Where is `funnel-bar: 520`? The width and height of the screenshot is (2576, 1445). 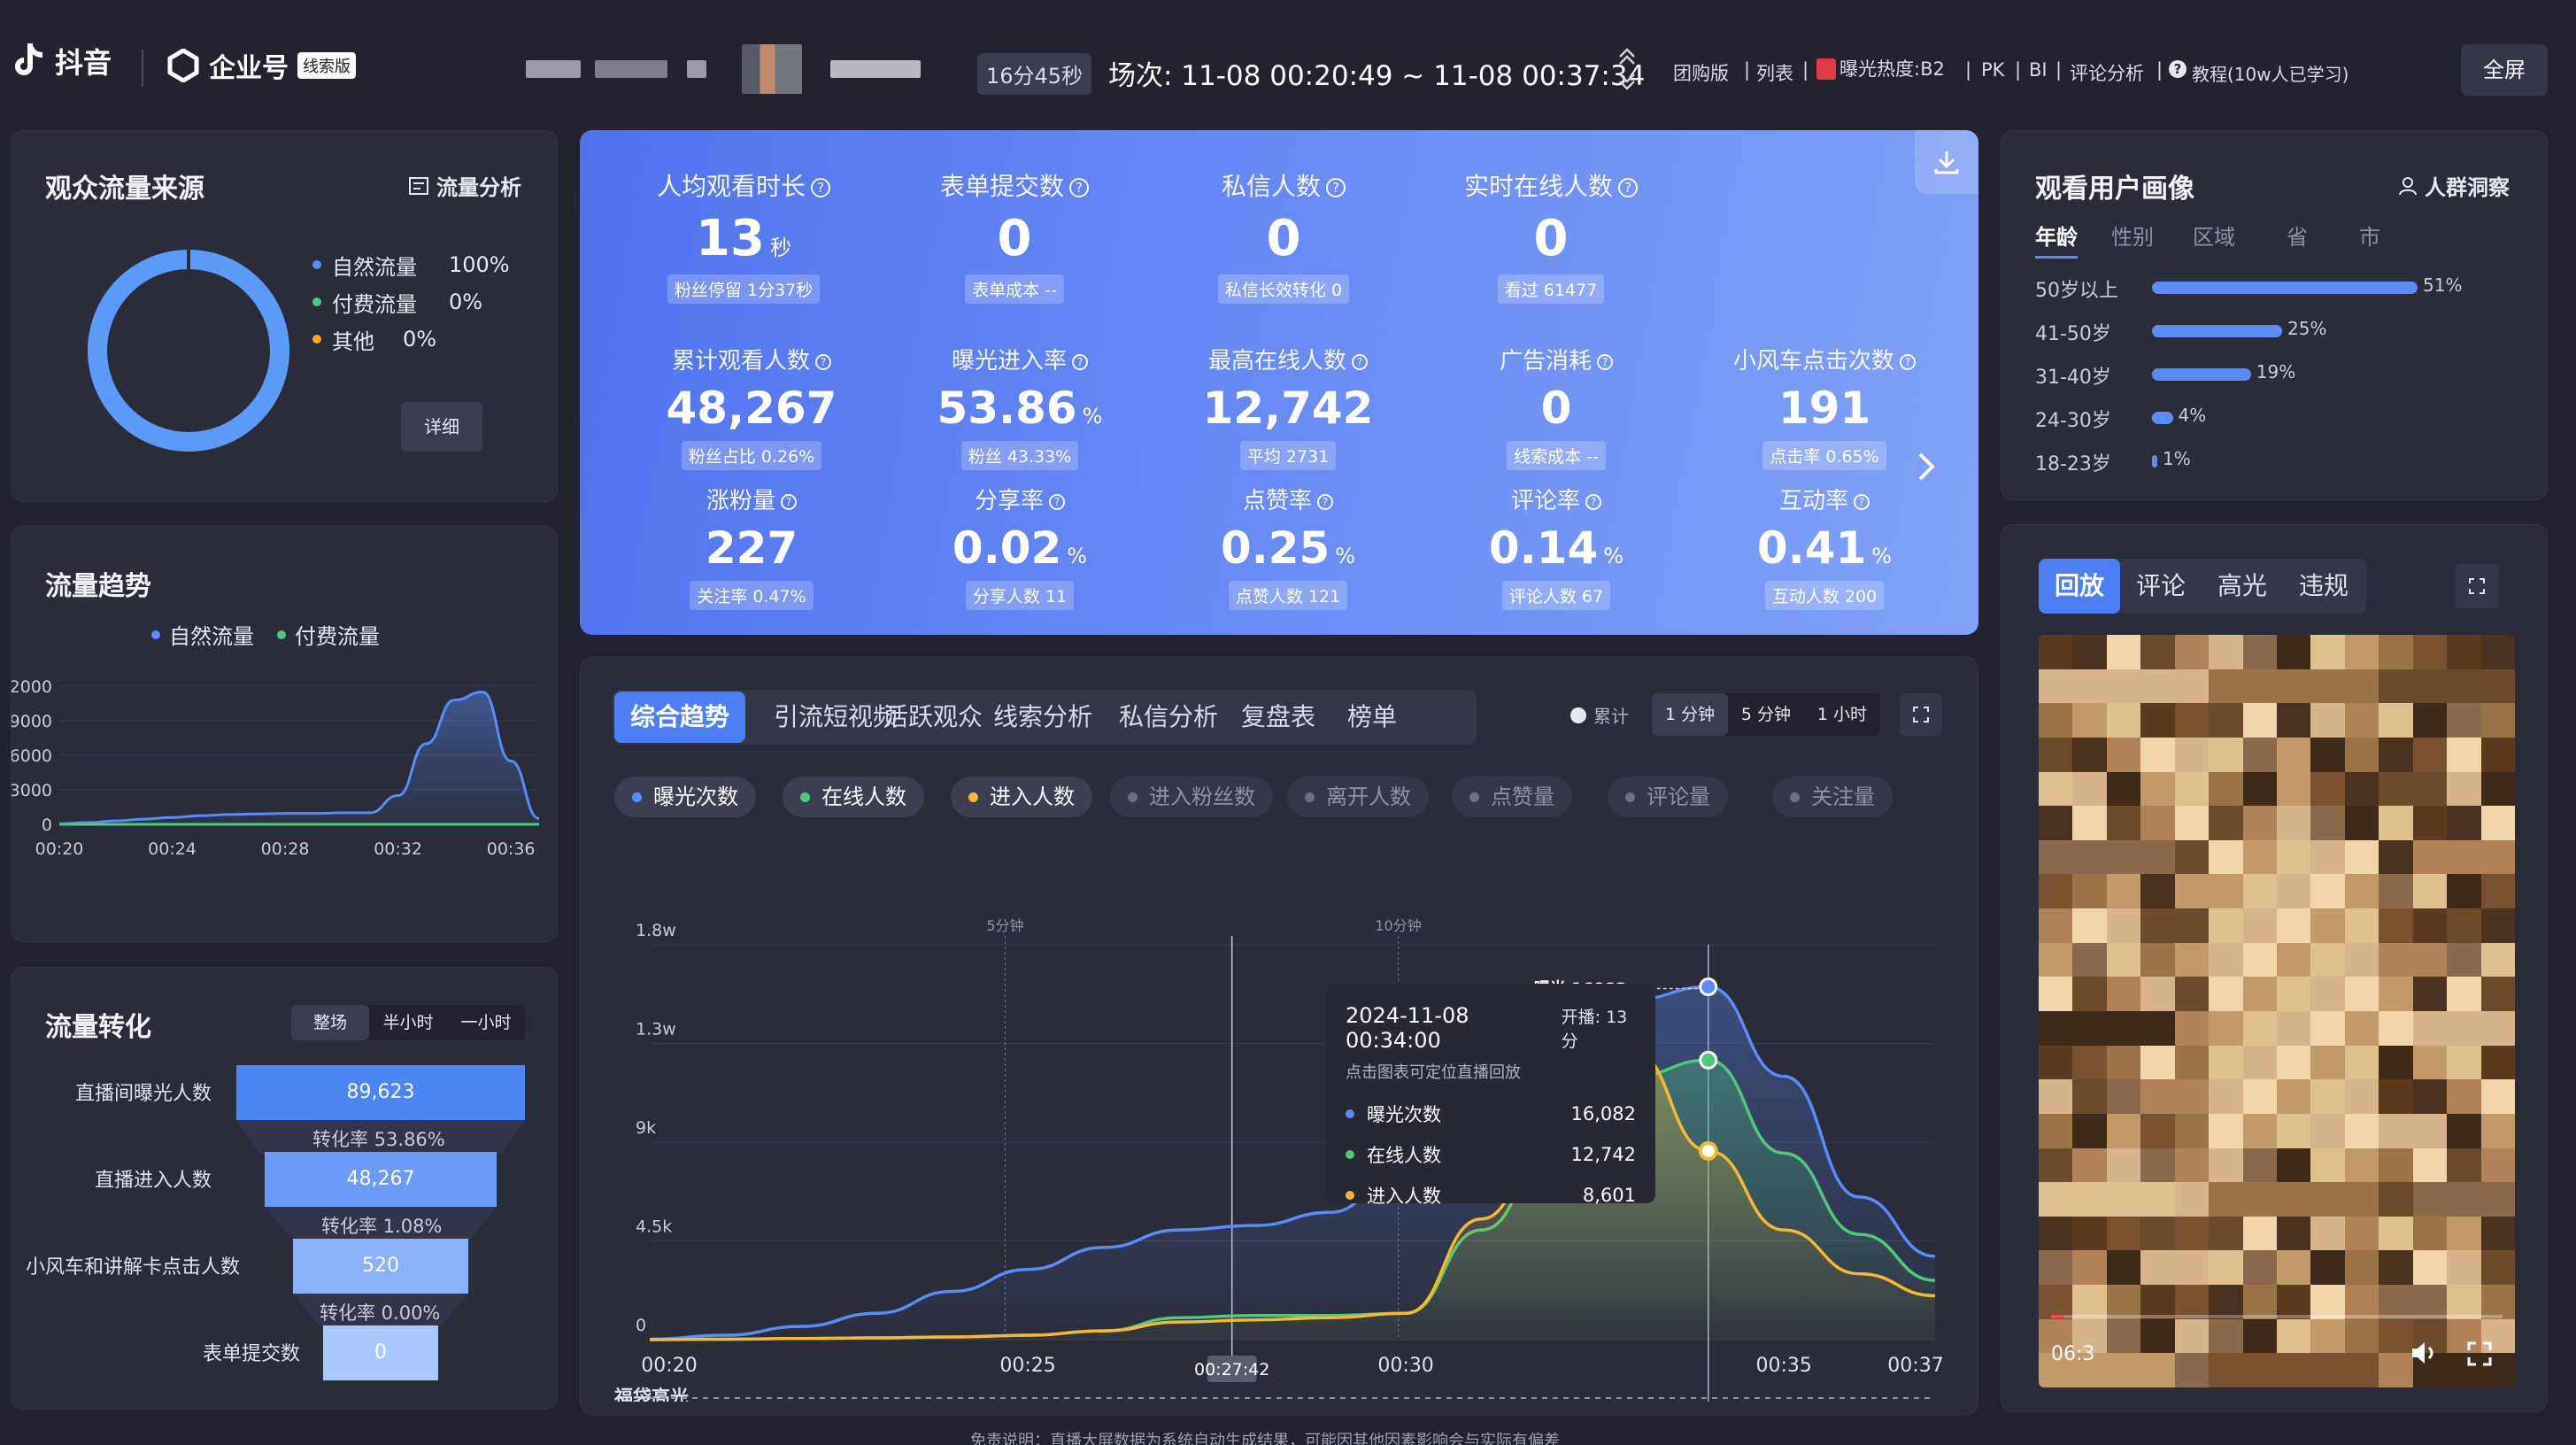 funnel-bar: 520 is located at coordinates (380, 1266).